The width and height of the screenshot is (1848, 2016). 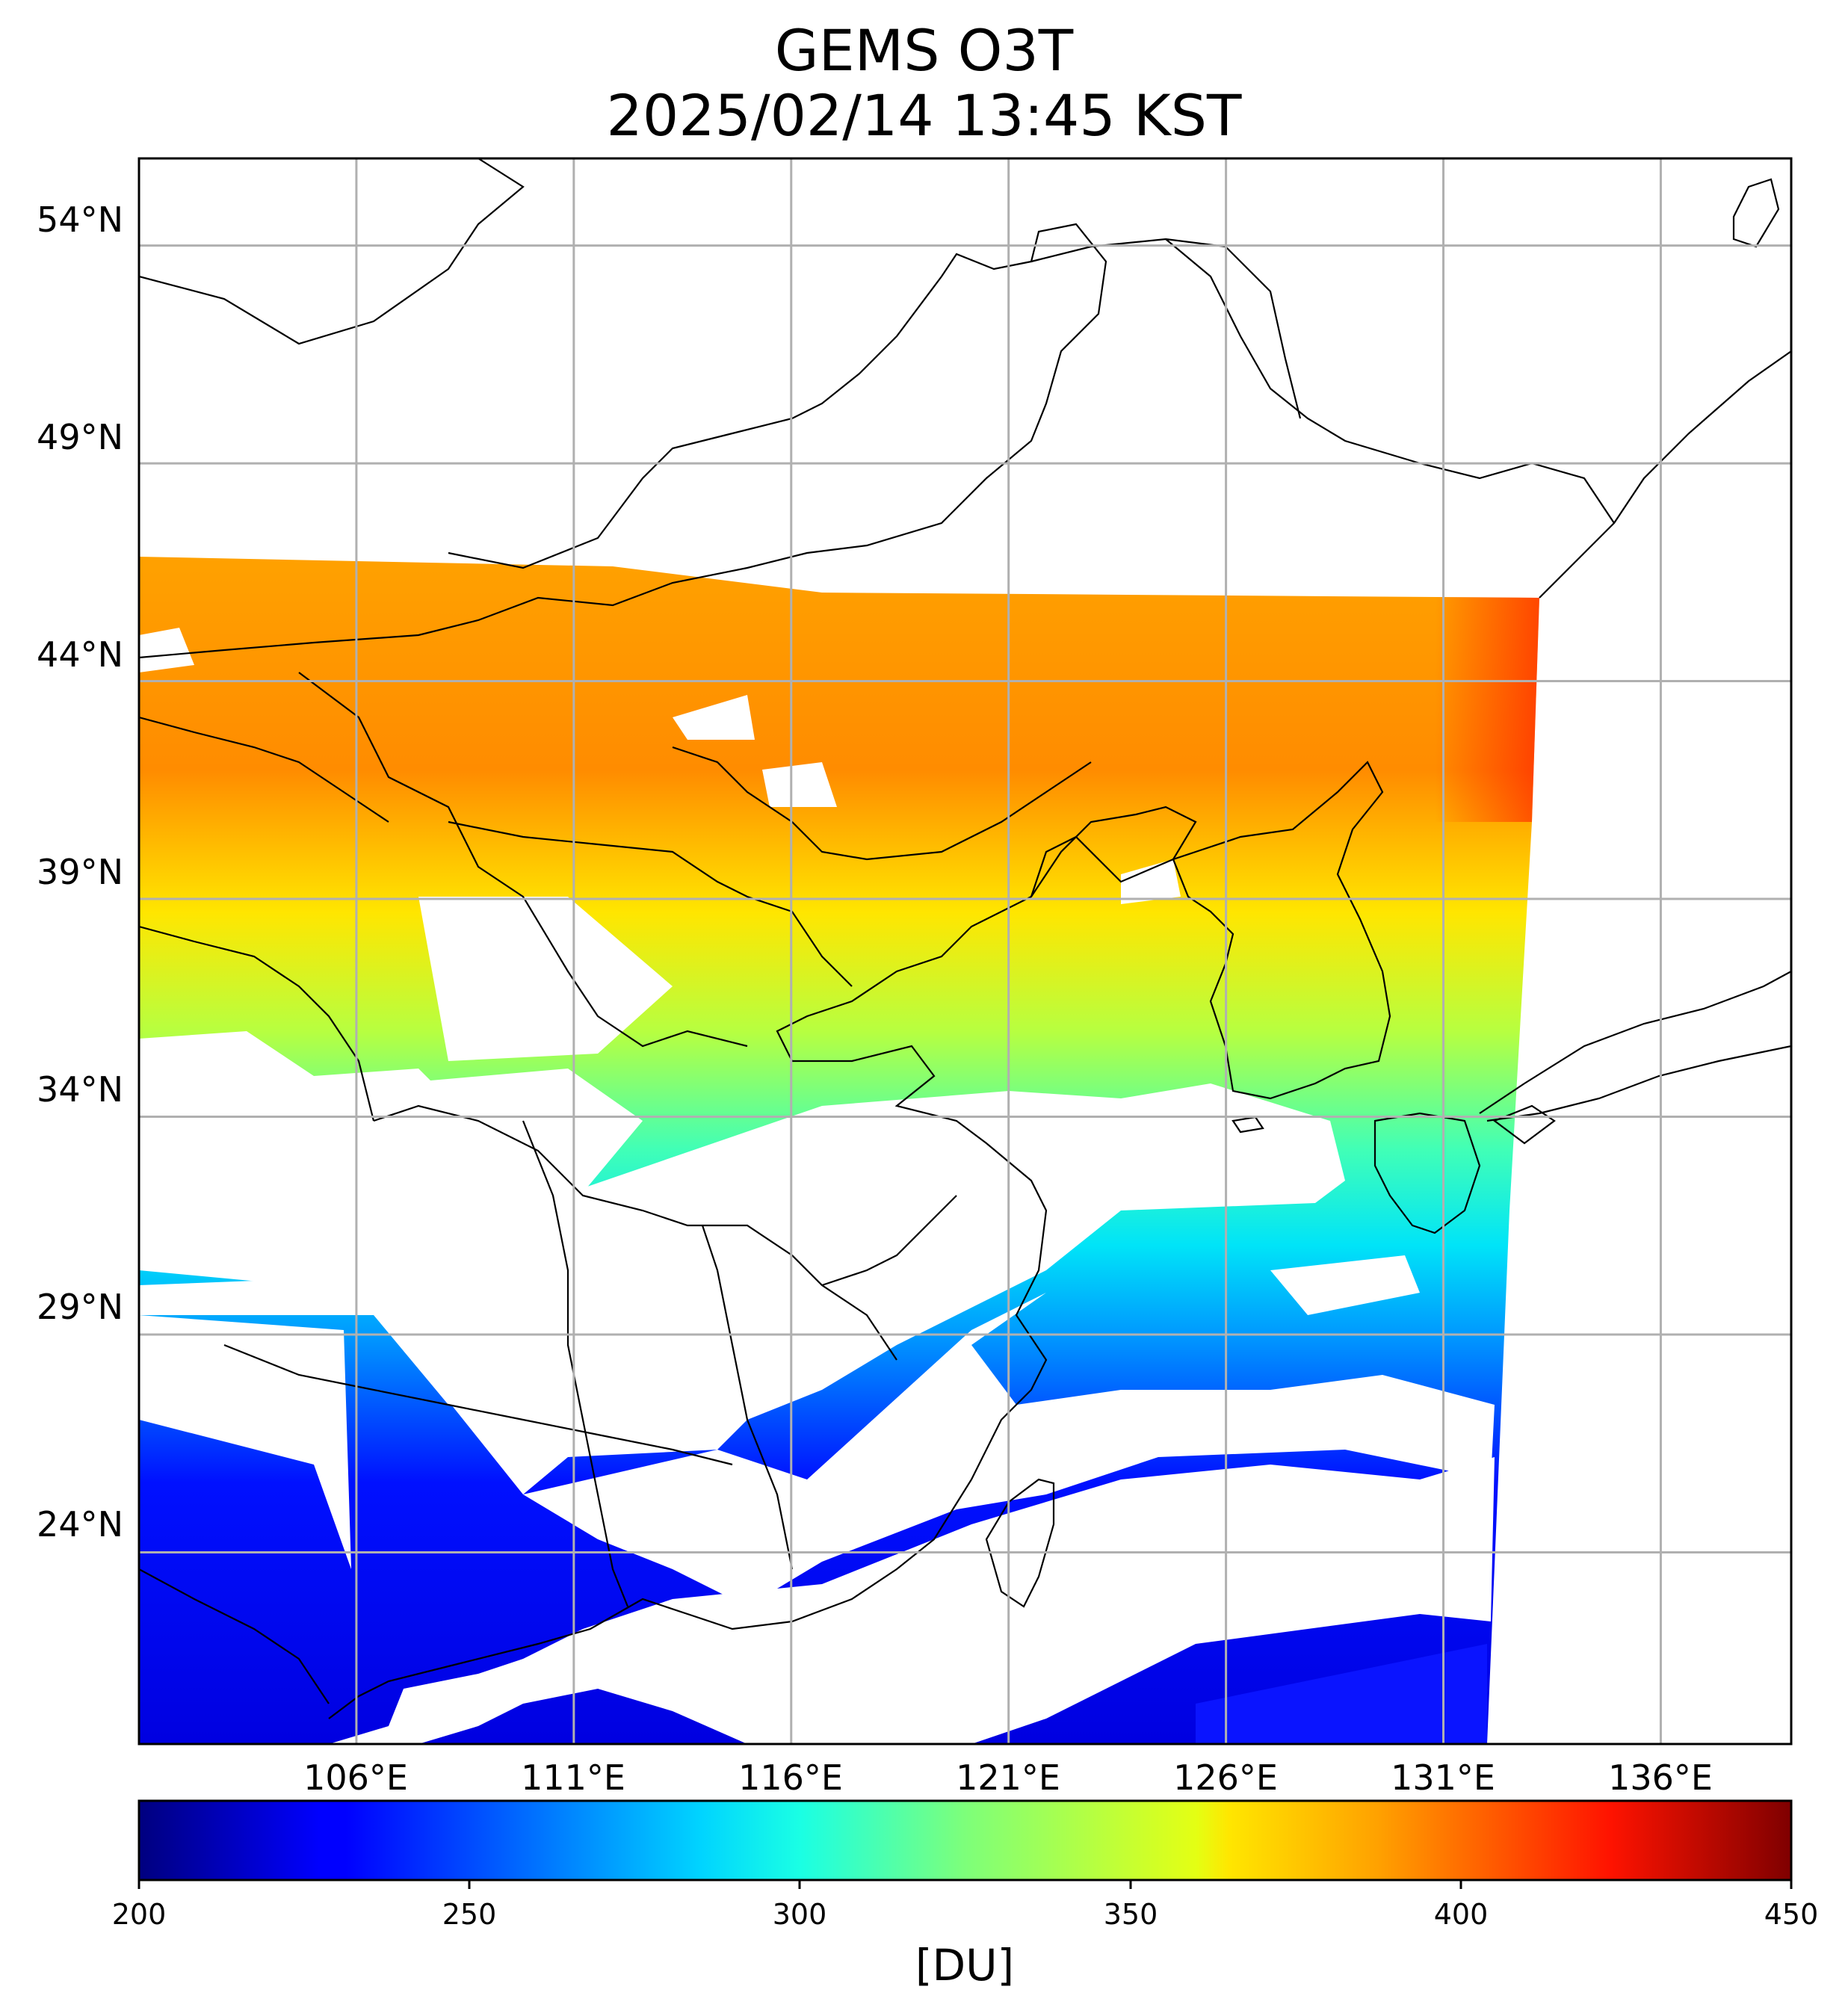 I want to click on lat-tick-39: 39°N, so click(x=80, y=872).